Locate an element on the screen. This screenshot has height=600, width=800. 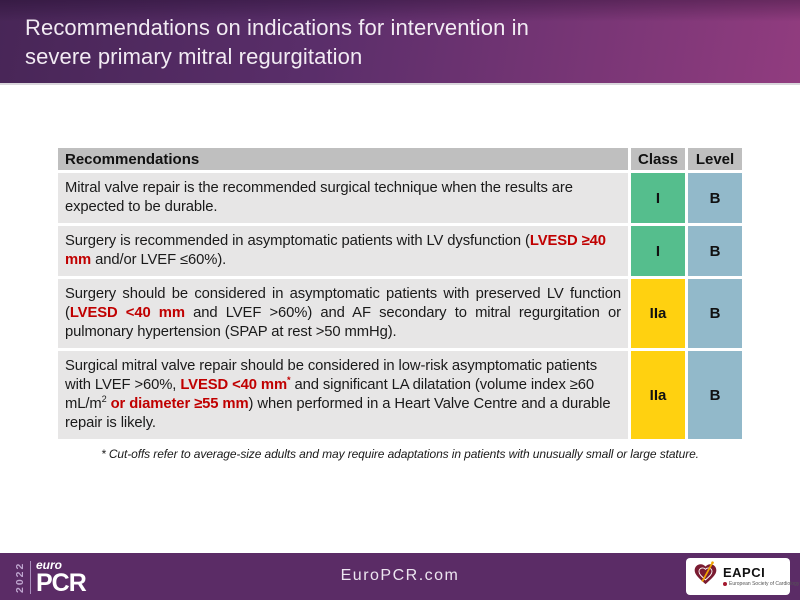
slide-footer: 2022 euro PCR EuroPCR.com EAPCI is located at coordinates (400, 576).